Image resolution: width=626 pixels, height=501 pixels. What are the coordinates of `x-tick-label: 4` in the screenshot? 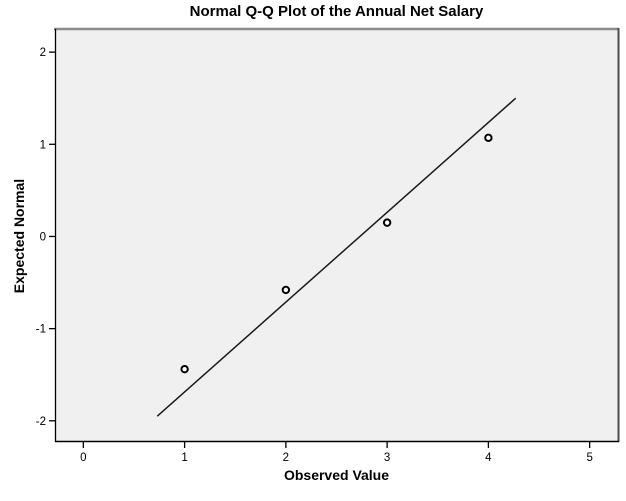 It's located at (488, 458).